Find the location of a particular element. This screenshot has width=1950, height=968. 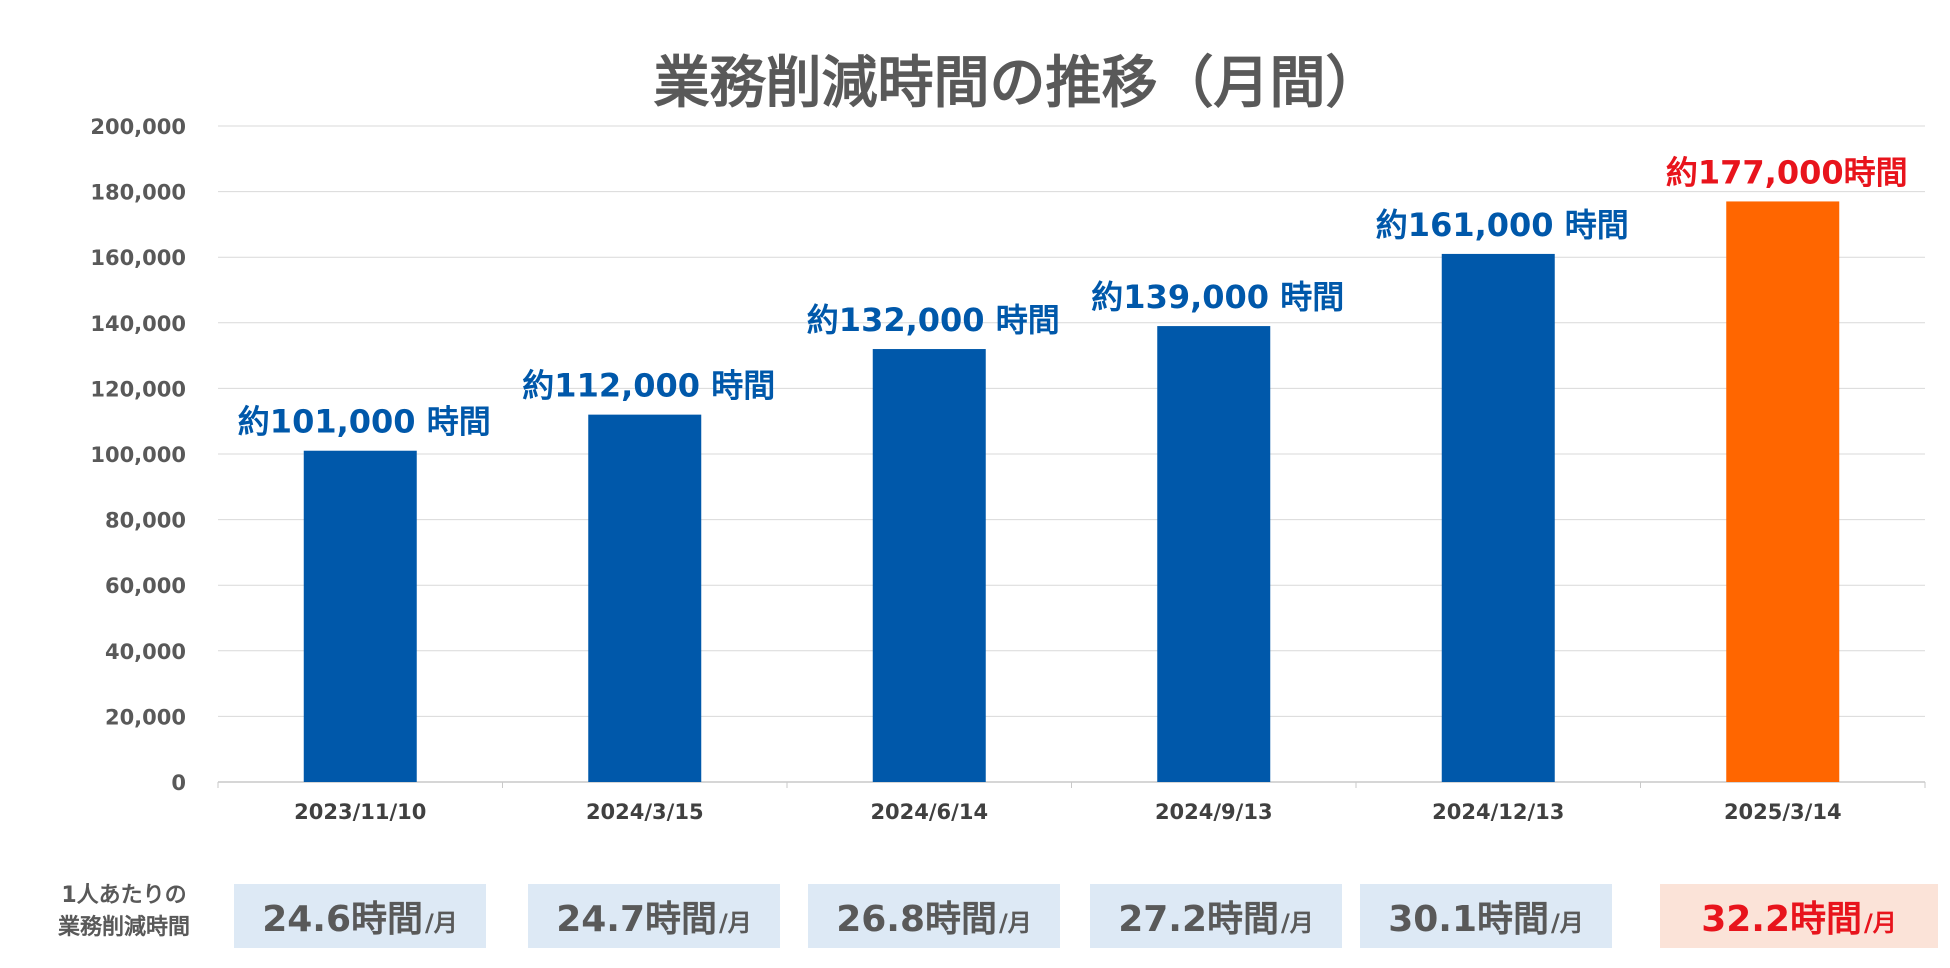

y-tick-label: 20,000 is located at coordinates (145, 717).